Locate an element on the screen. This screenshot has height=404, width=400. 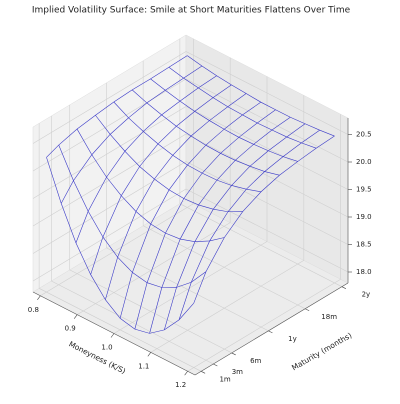
y-tick-label: 6m is located at coordinates (255, 361).